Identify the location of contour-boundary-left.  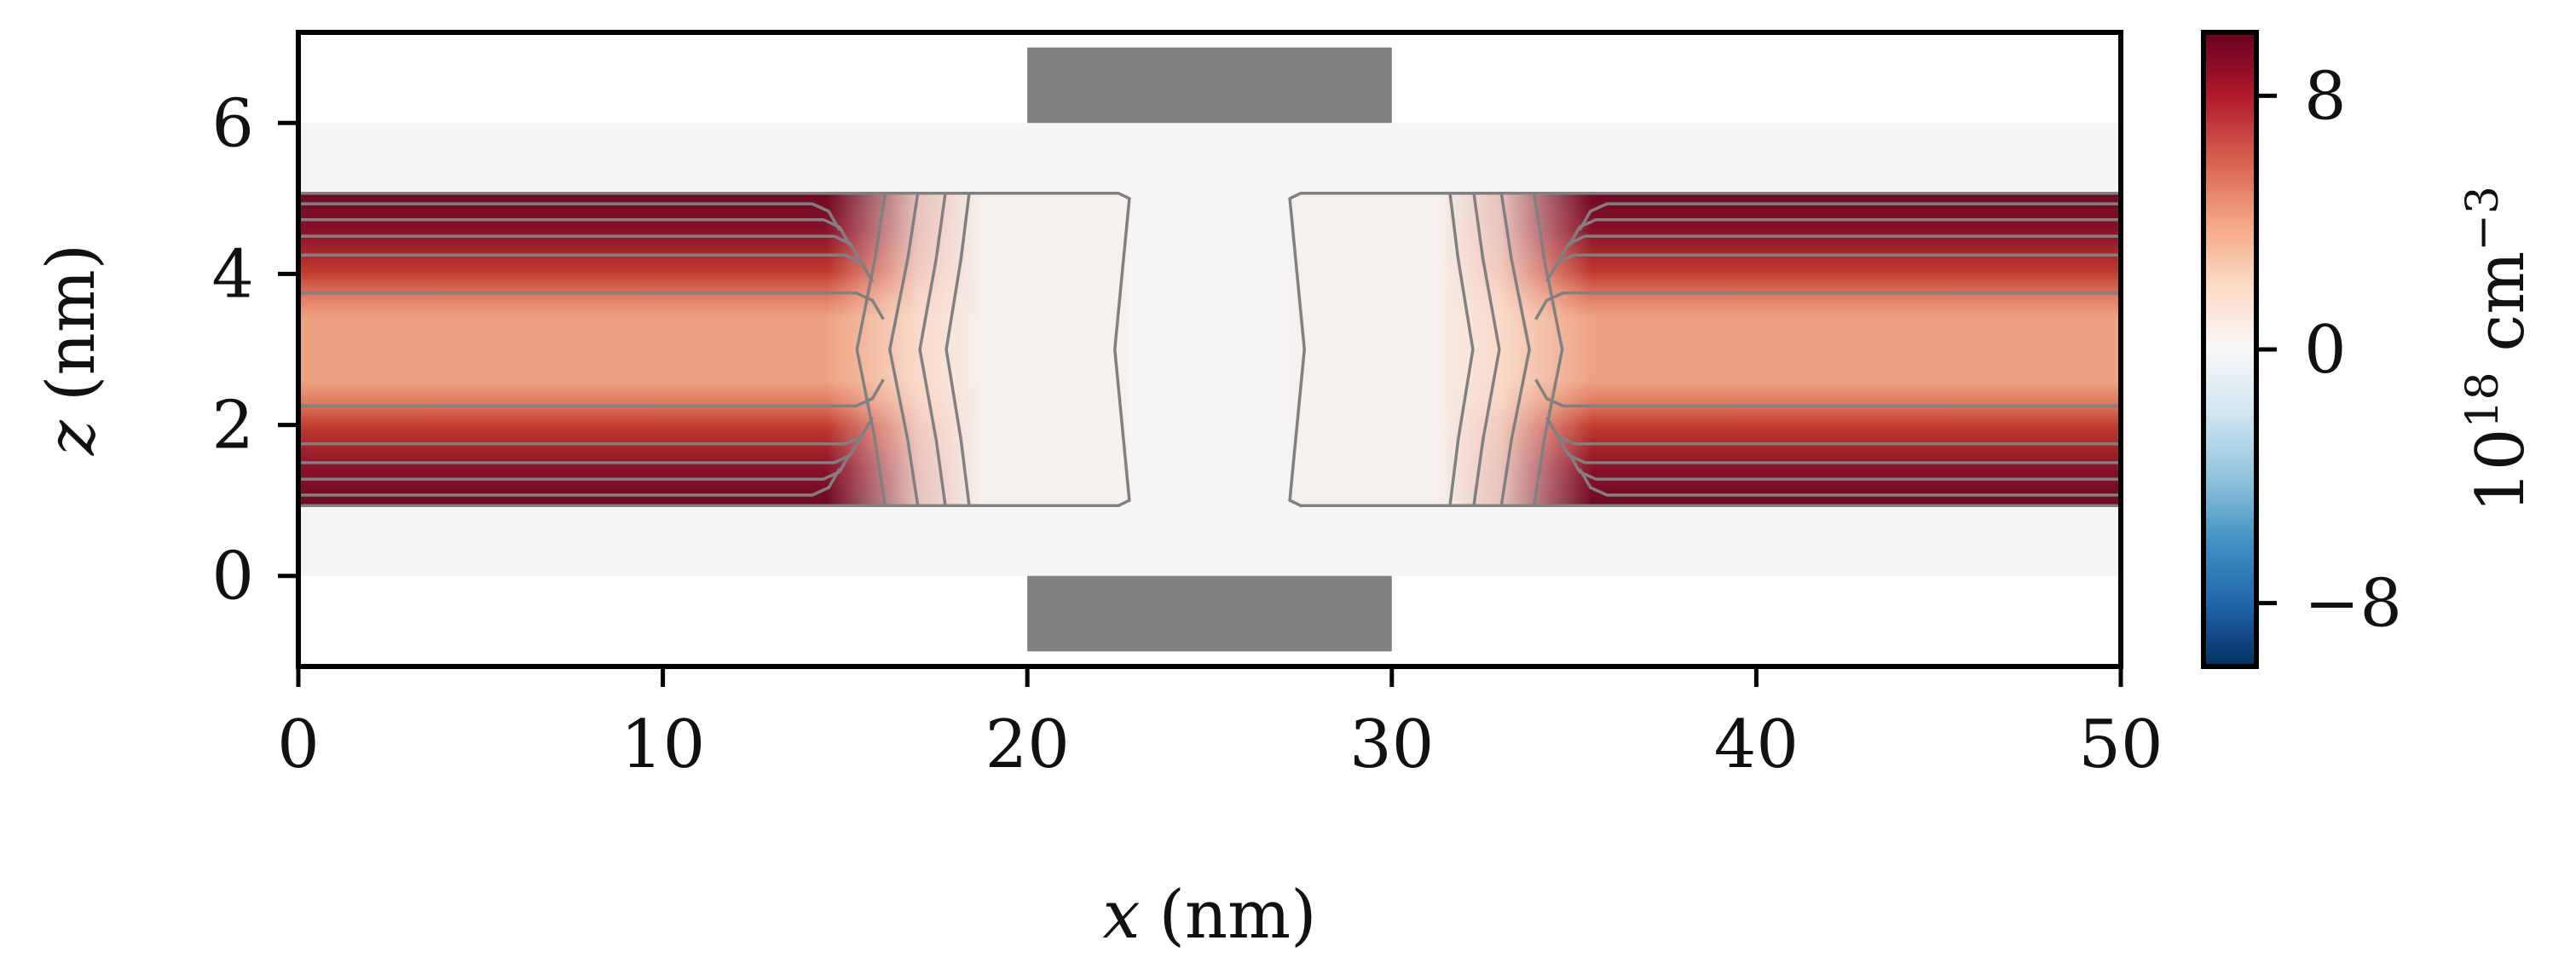
(714, 349).